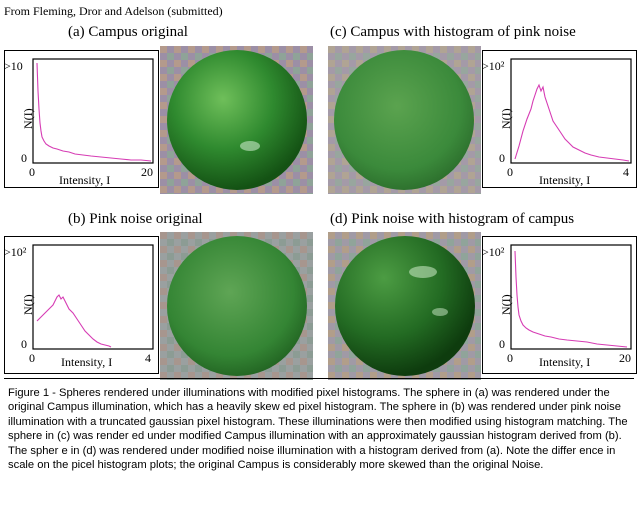 The width and height of the screenshot is (640, 510). What do you see at coordinates (32, 172) in the screenshot?
I see `panel-a-x0-label: 0` at bounding box center [32, 172].